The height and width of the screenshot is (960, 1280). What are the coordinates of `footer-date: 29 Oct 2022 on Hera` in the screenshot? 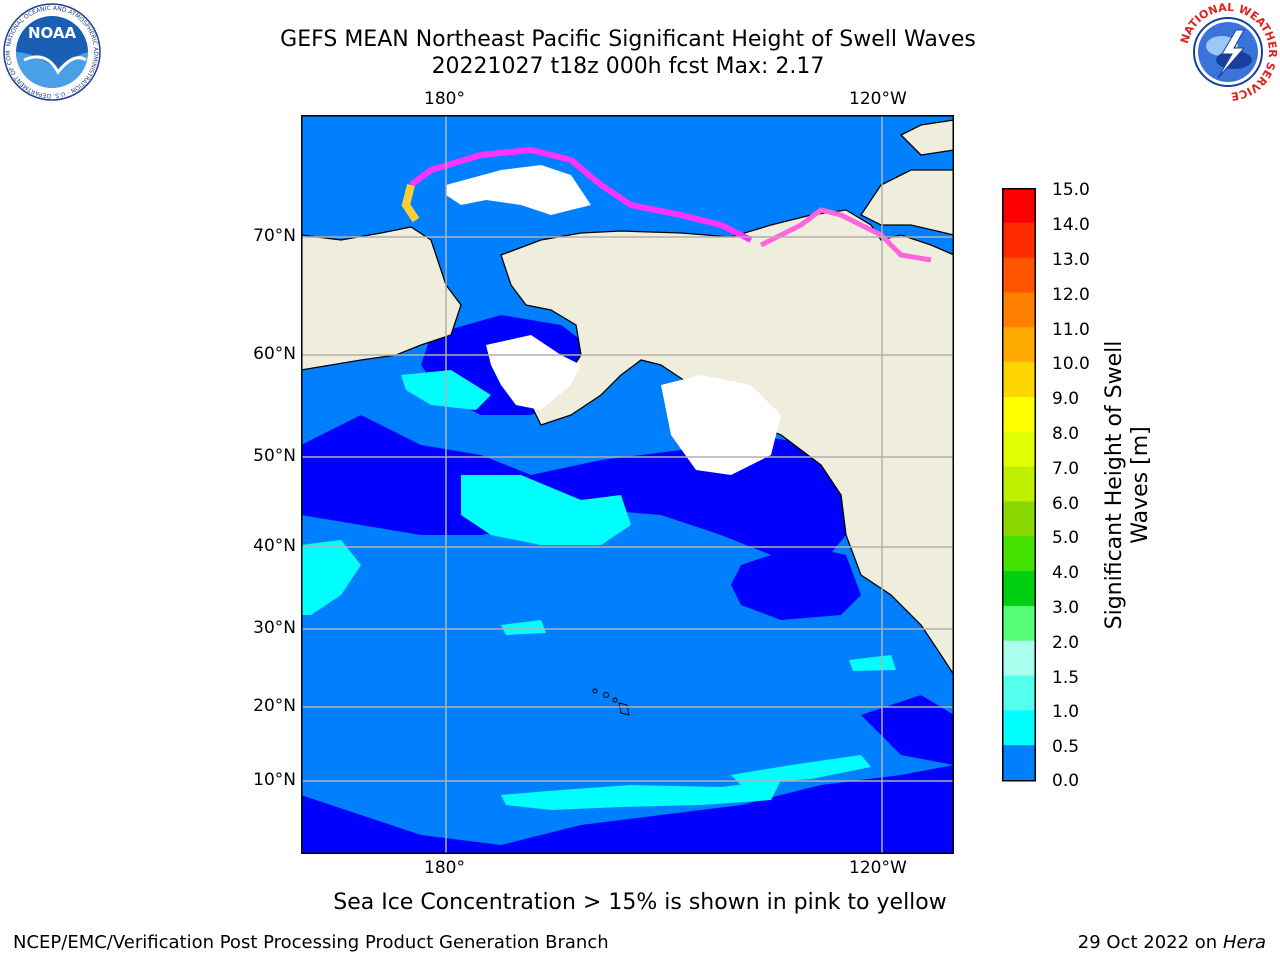 It's located at (1172, 942).